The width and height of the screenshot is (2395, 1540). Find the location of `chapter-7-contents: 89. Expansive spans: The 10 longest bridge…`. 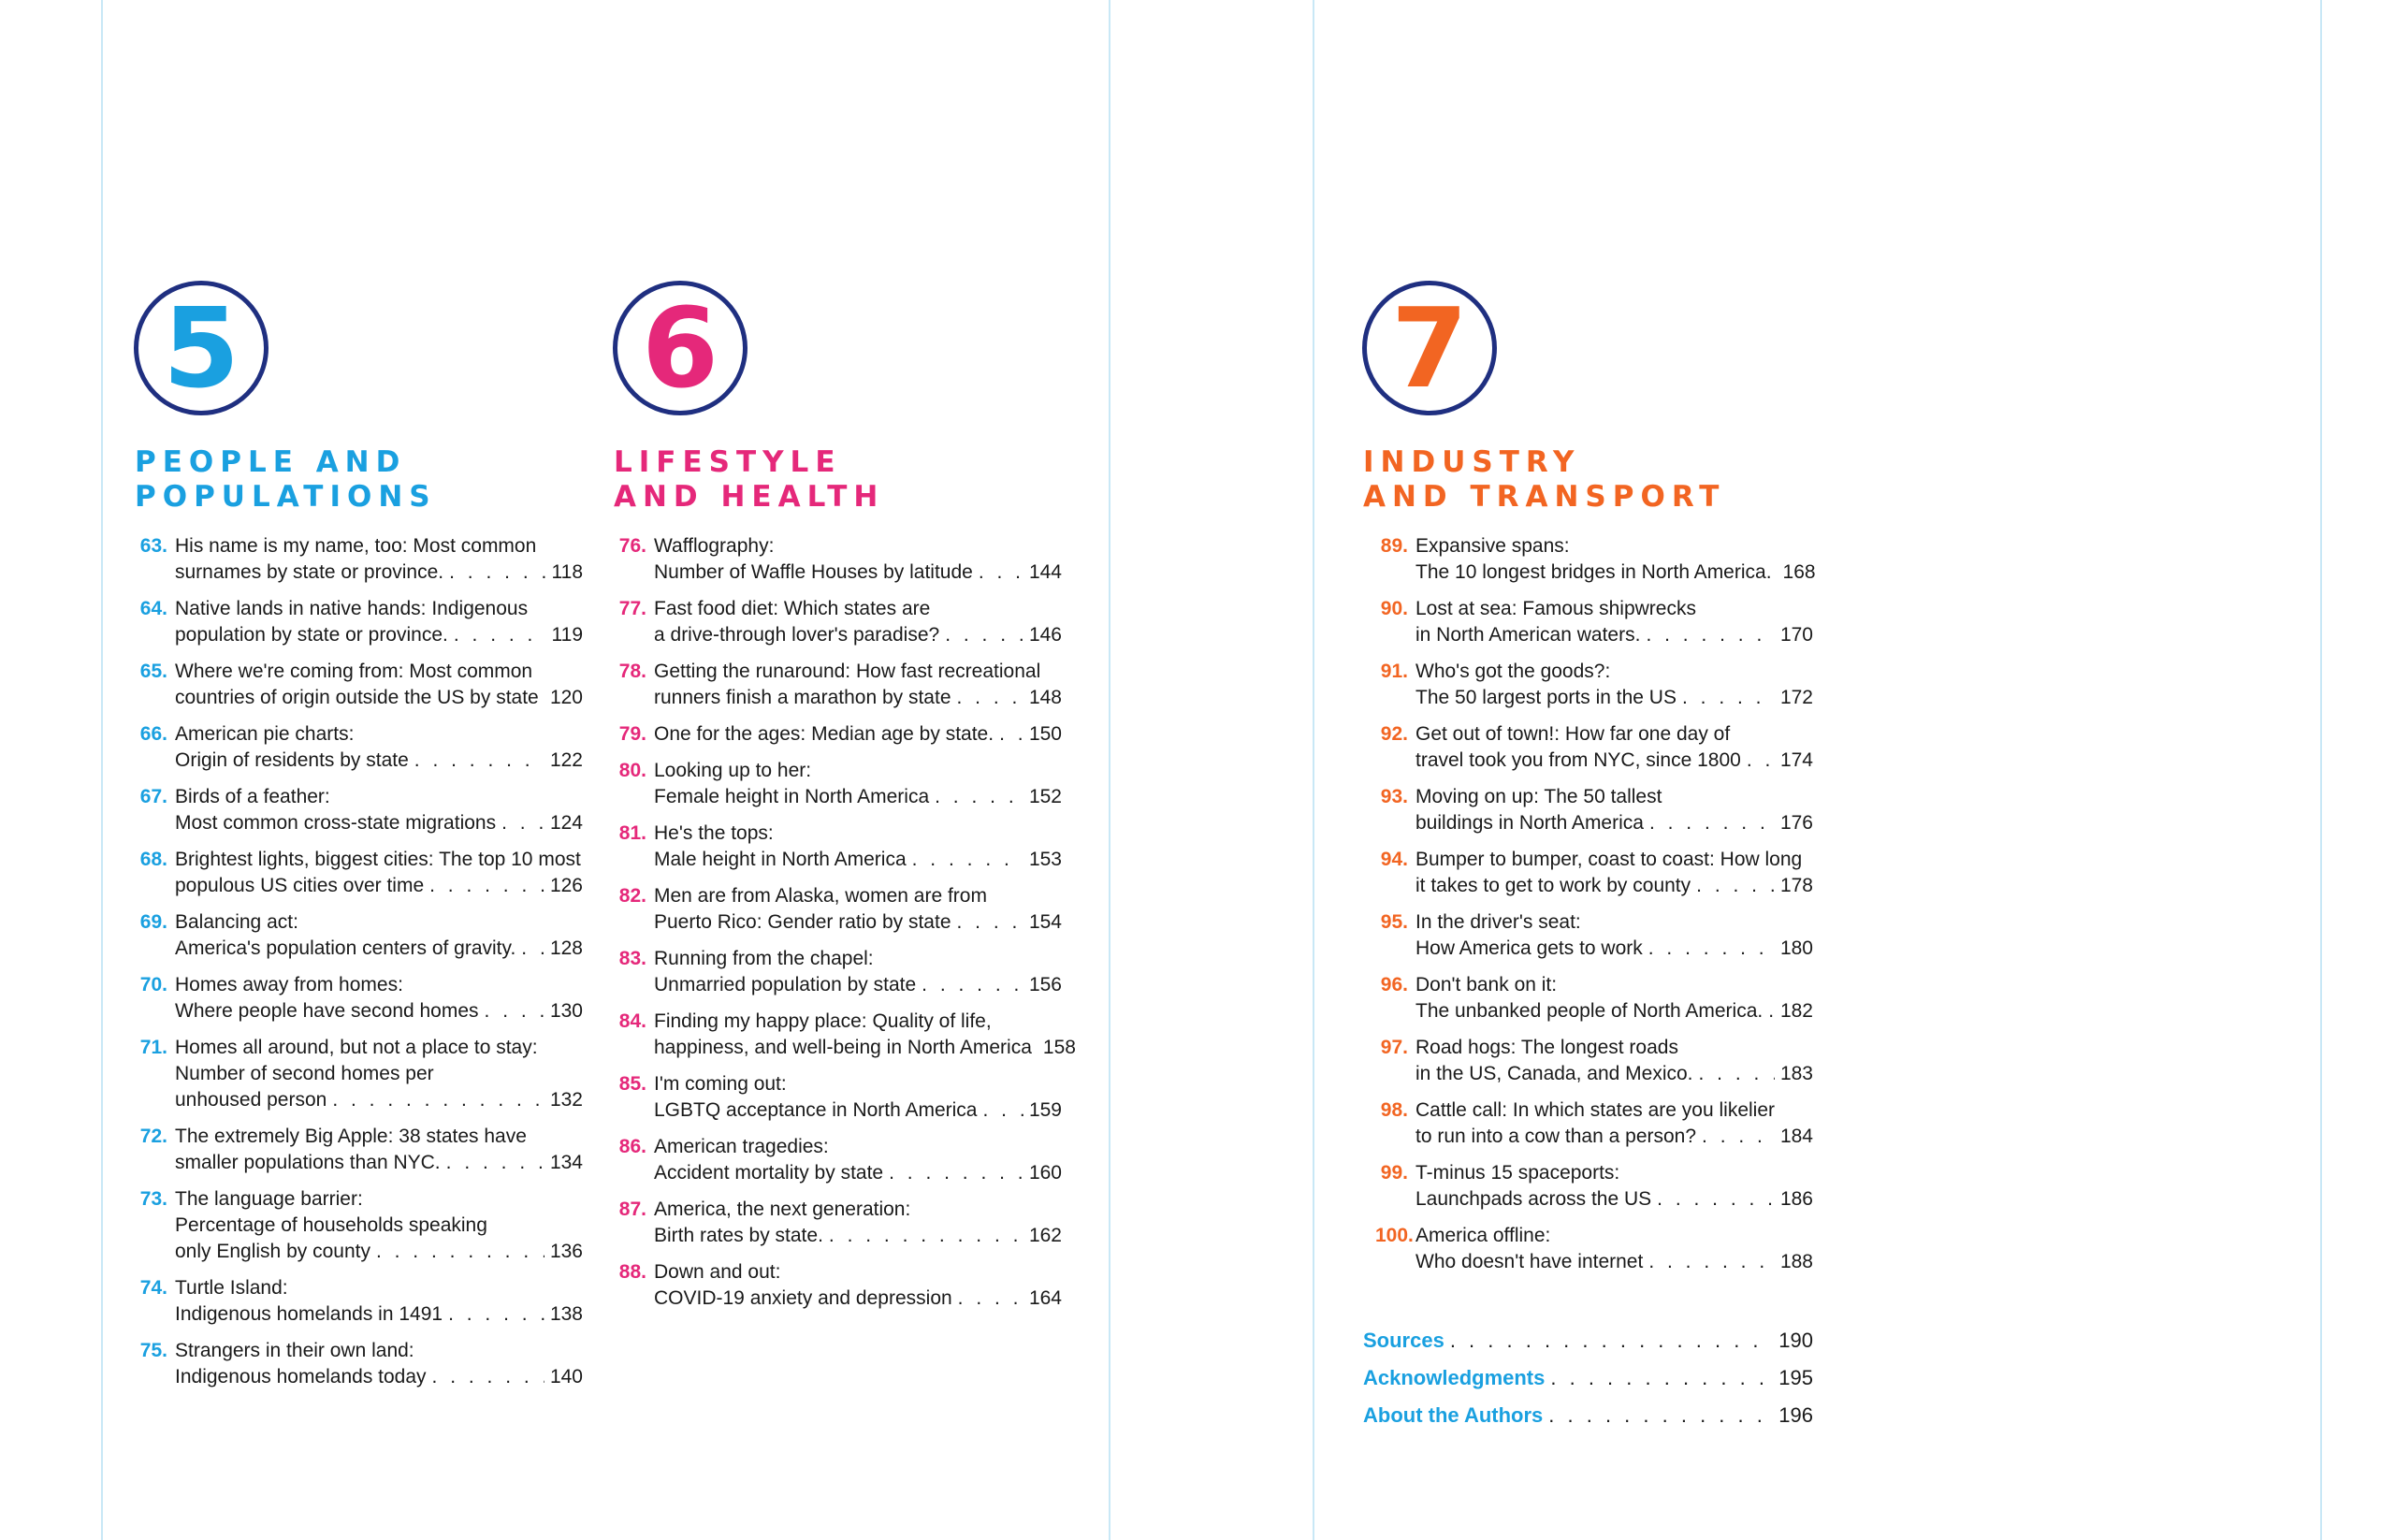

chapter-7-contents: 89. Expansive spans: The 10 longest bridge… is located at coordinates (1595, 910).